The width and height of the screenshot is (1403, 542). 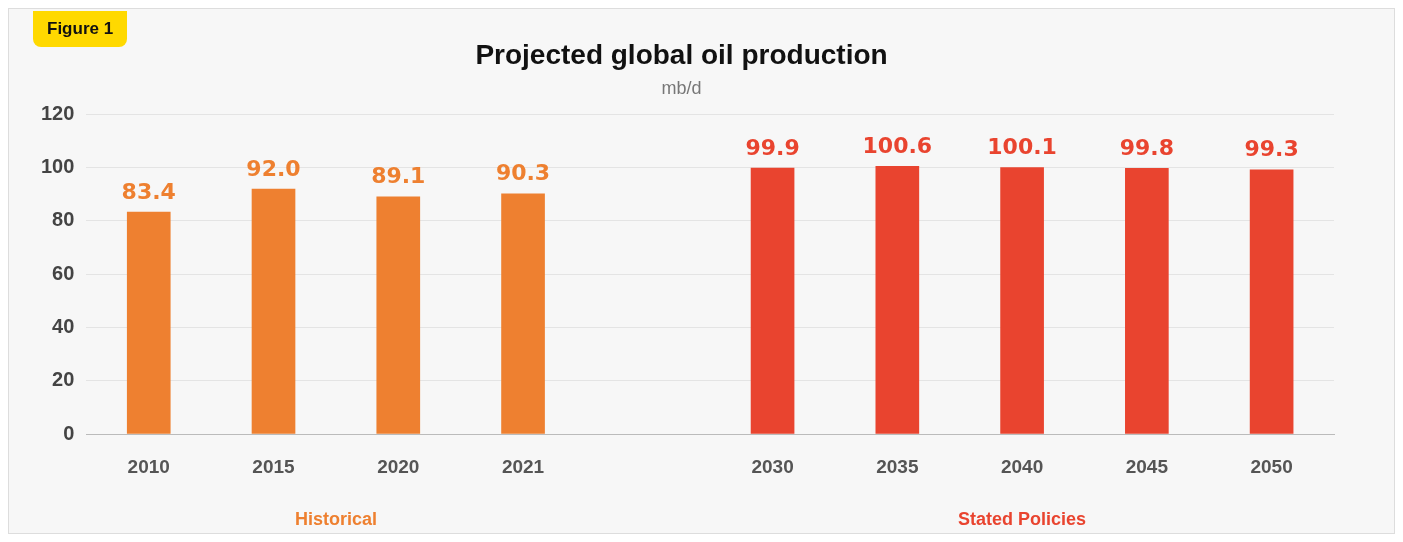 I want to click on data-label: 99.3, so click(x=1271, y=149).